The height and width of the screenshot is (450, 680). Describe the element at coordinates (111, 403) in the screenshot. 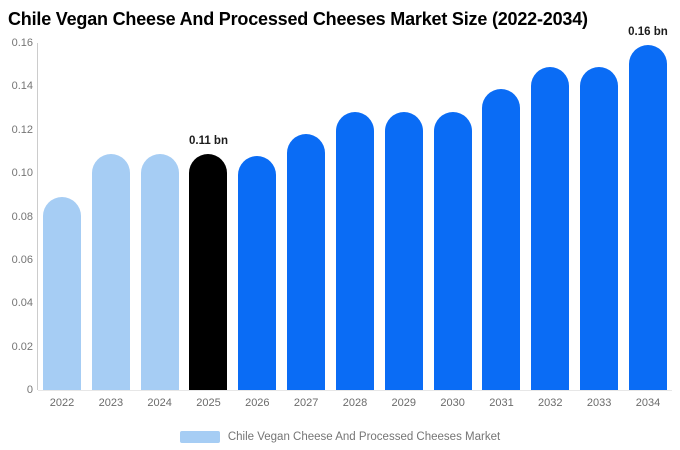

I see `x-tick-2023: 2023` at that location.